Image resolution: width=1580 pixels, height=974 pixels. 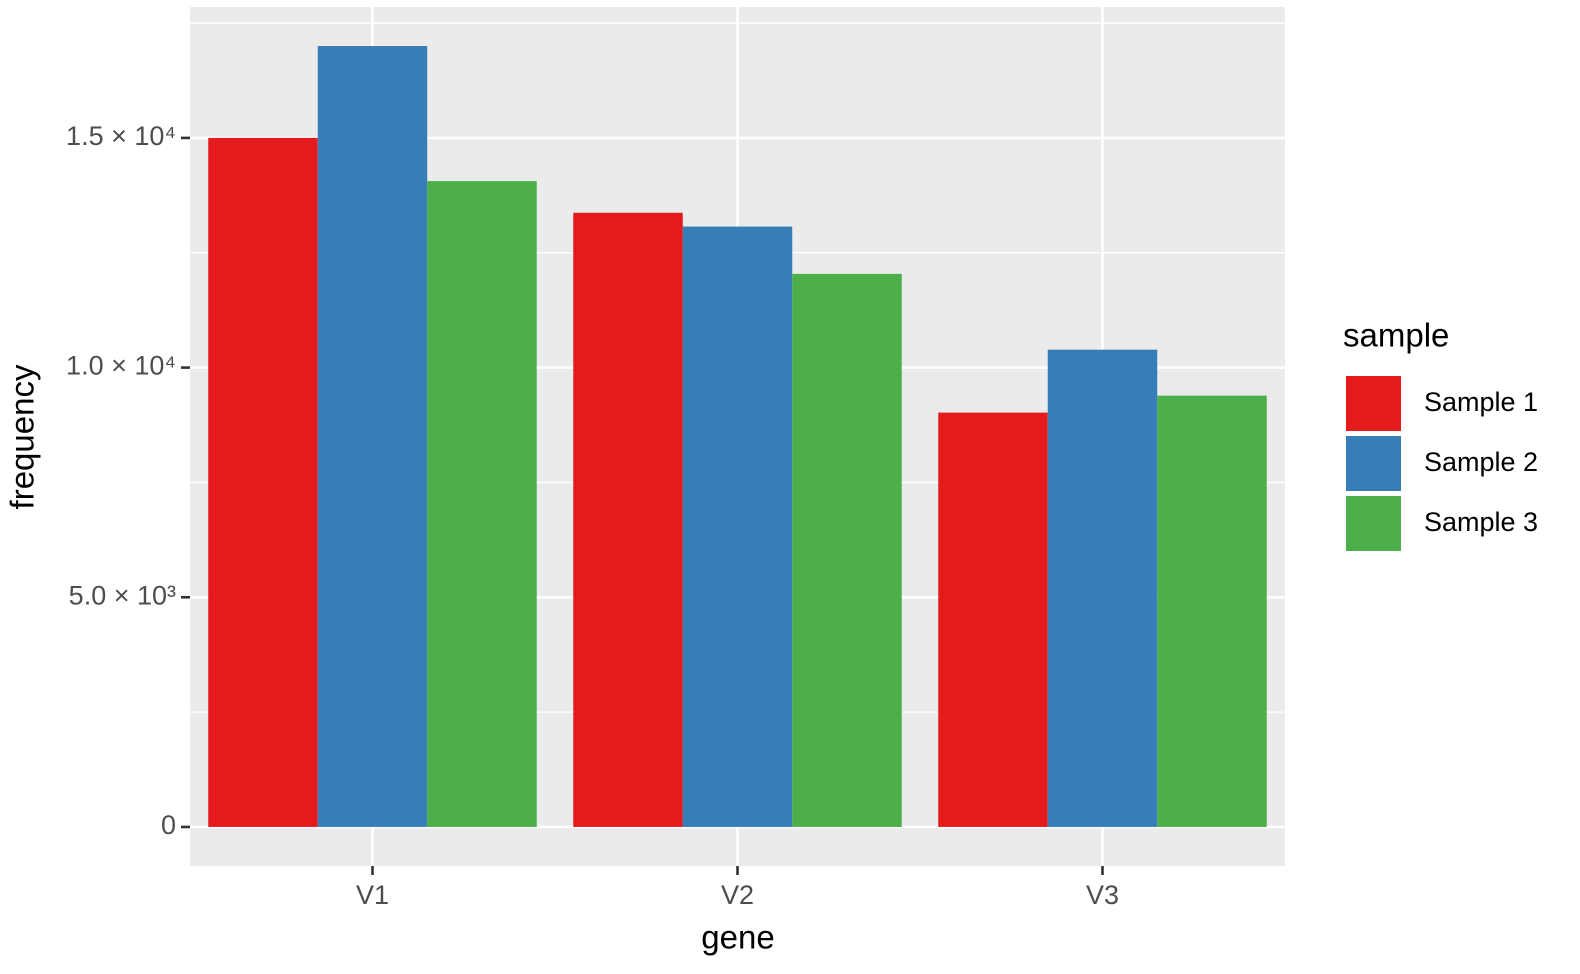 I want to click on x-axis-title: gene, so click(x=737, y=937).